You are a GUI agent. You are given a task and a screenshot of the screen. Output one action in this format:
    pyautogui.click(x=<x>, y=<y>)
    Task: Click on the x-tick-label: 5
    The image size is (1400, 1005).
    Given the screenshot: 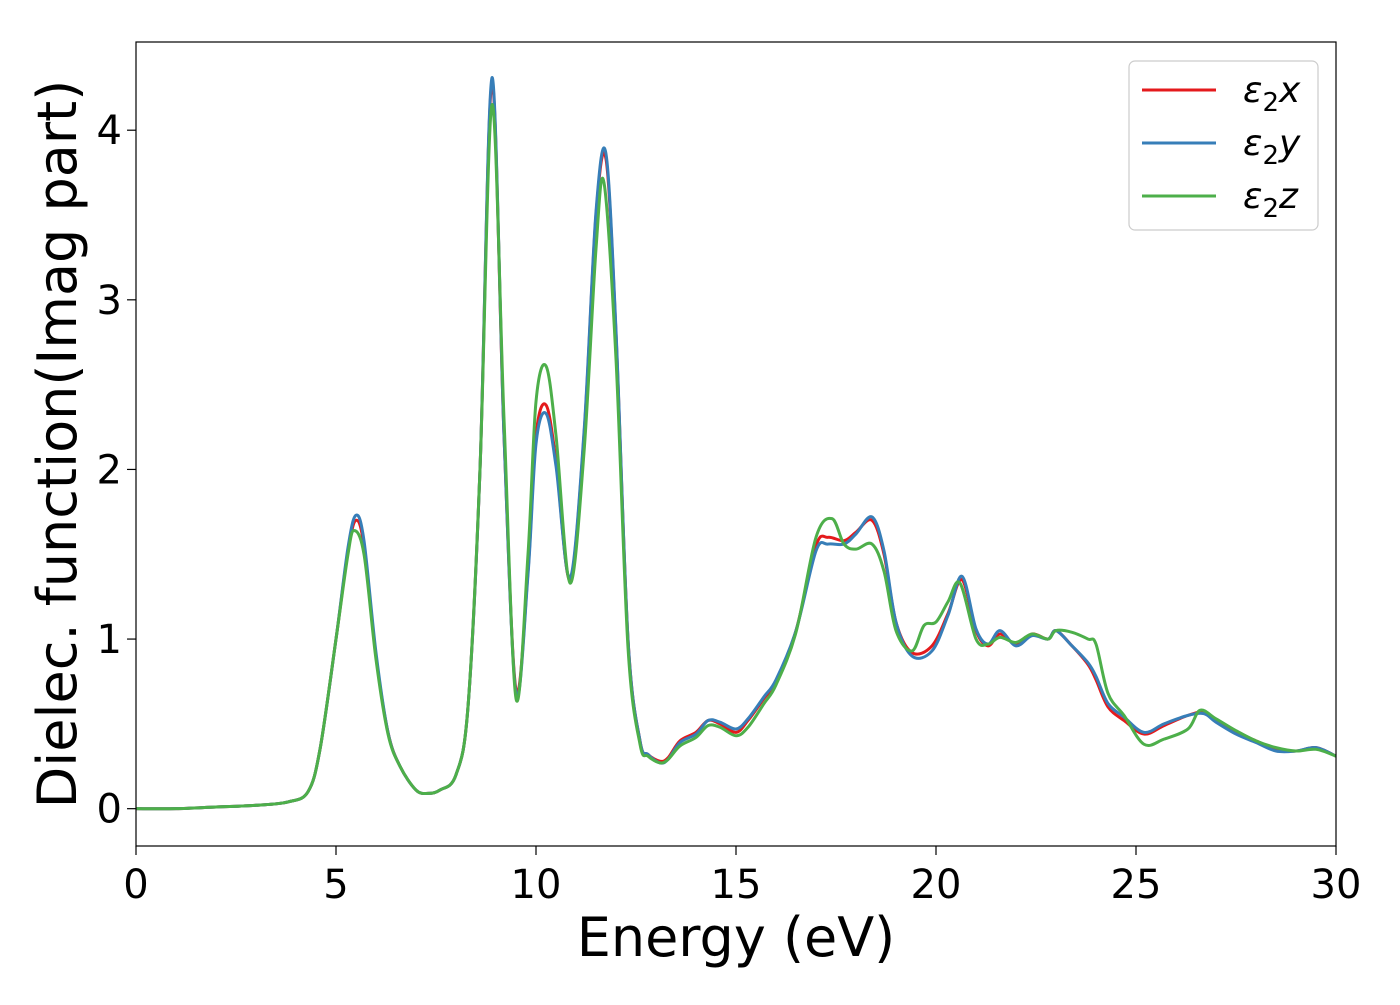 What is the action you would take?
    pyautogui.click(x=335, y=885)
    